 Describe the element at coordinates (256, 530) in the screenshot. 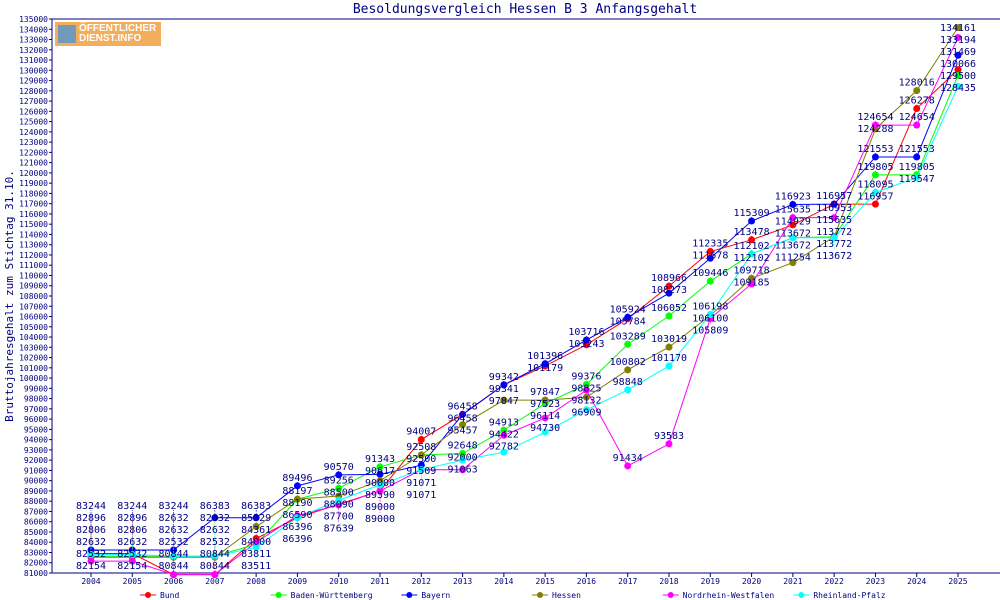

I see `data-label: 84361` at that location.